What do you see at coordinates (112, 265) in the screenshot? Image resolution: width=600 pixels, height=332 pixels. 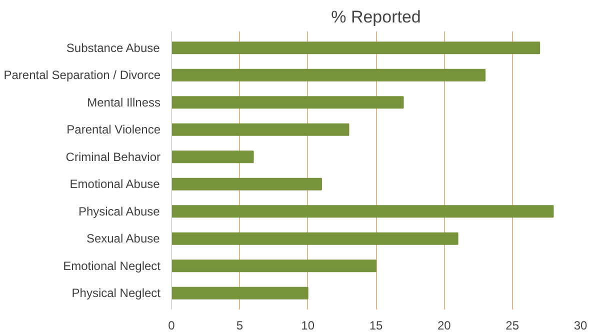 I see `y-tick-label: Emotional Neglect` at bounding box center [112, 265].